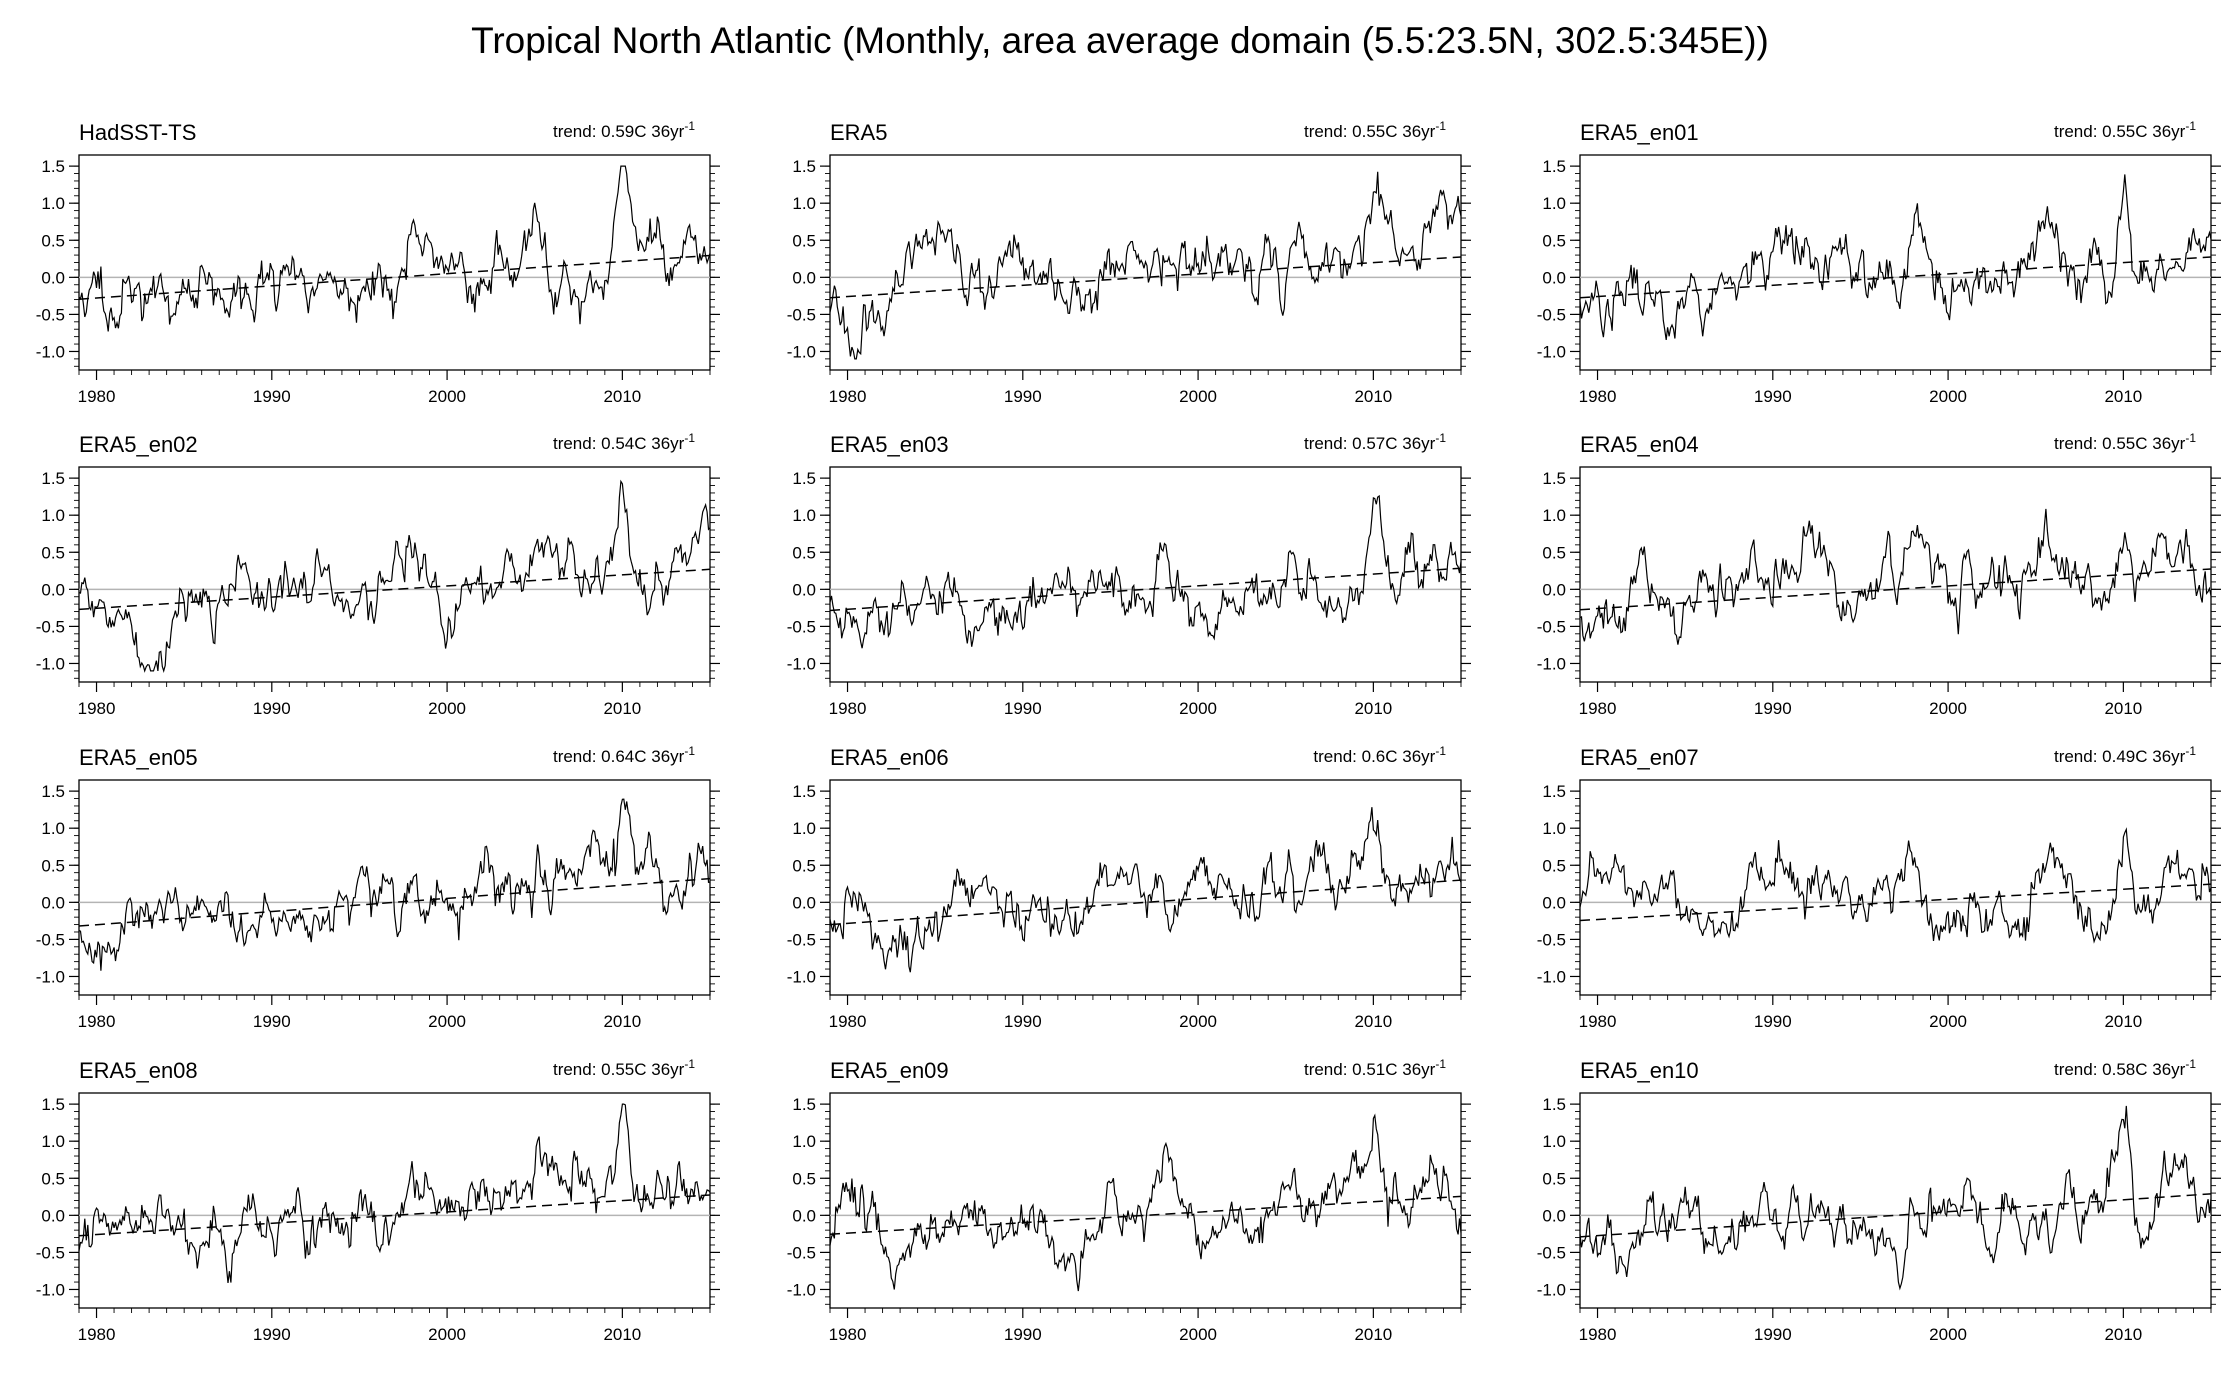 Image resolution: width=2240 pixels, height=1378 pixels. Describe the element at coordinates (624, 755) in the screenshot. I see `trend-annotation: trend: 0.64C 36yr-1` at that location.